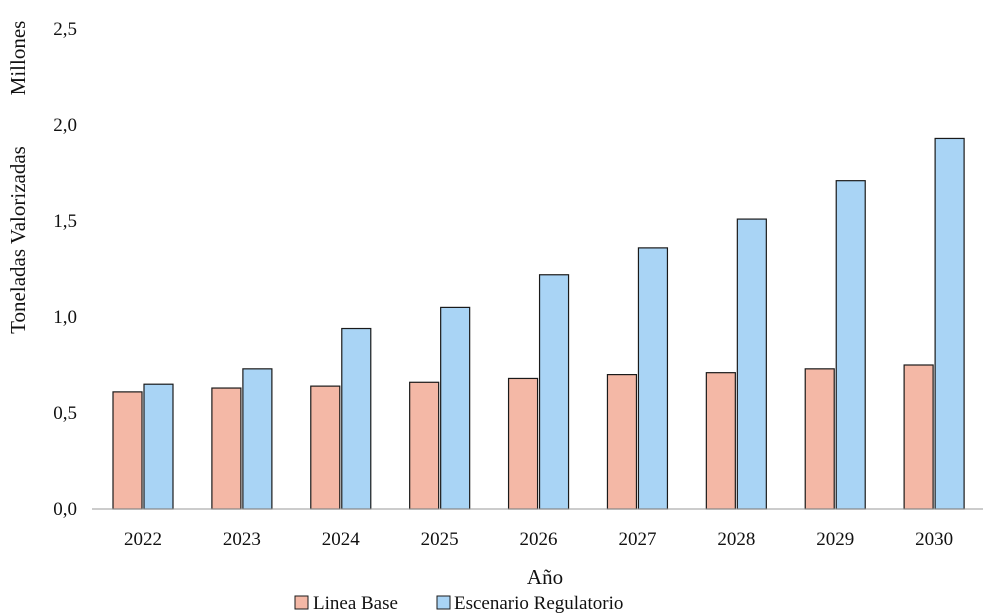 This screenshot has width=985, height=614. What do you see at coordinates (751, 364) in the screenshot?
I see `bar-escenario-regulatorio-2028` at bounding box center [751, 364].